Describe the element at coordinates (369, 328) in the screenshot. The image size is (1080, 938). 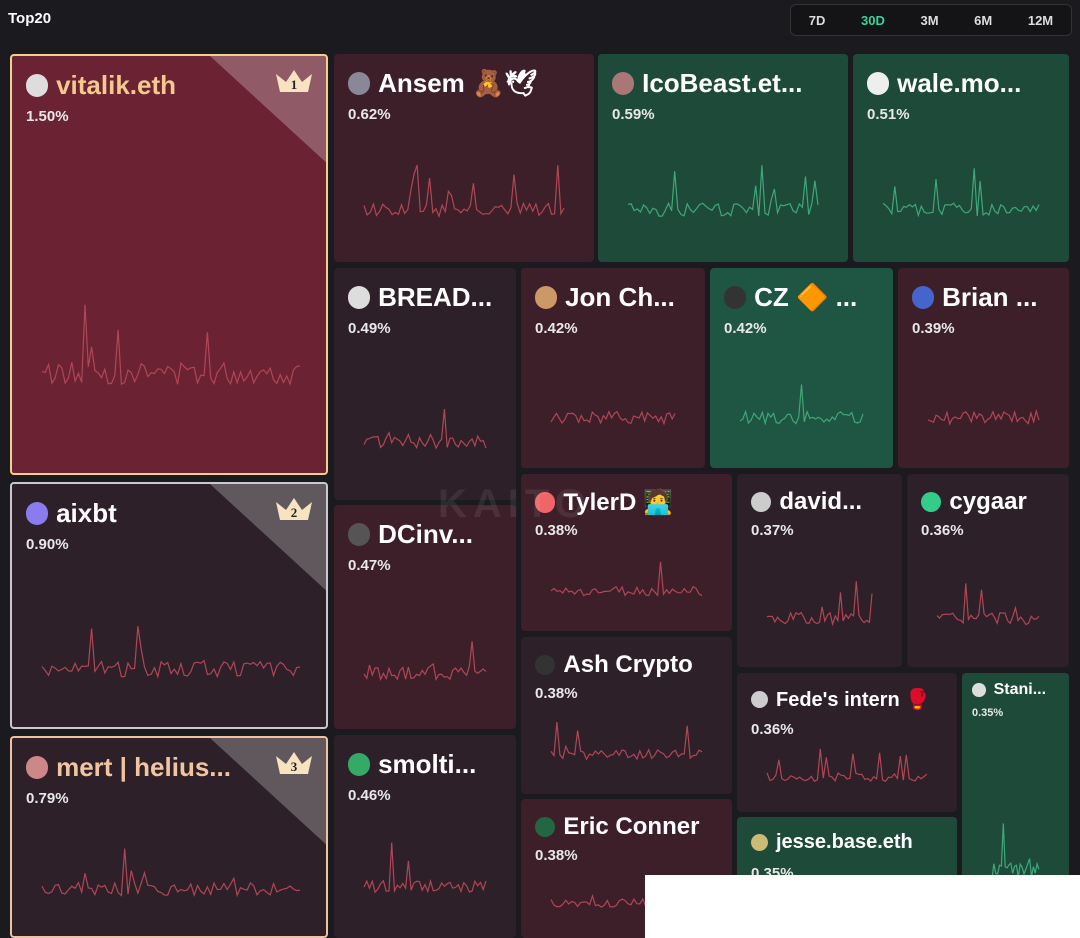
I see `share: 0.49%` at that location.